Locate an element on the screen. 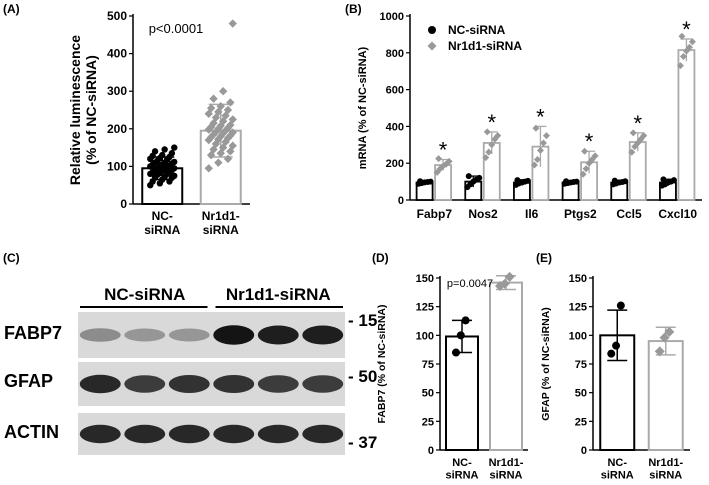  x-tick-label: Fabp7 is located at coordinates (435, 214).